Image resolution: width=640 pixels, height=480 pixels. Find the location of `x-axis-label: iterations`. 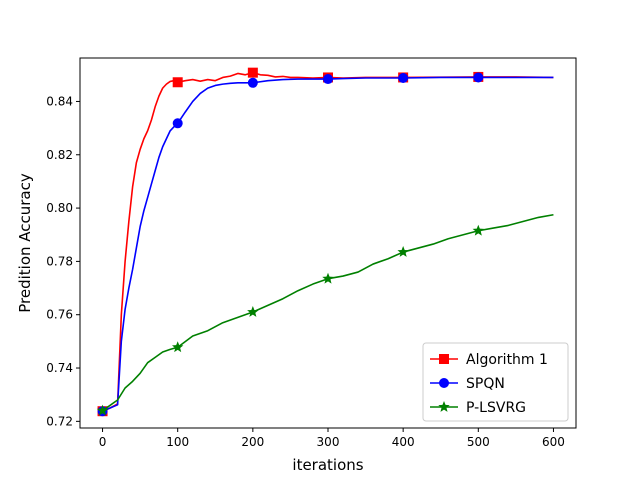

x-axis-label: iterations is located at coordinates (327, 465).